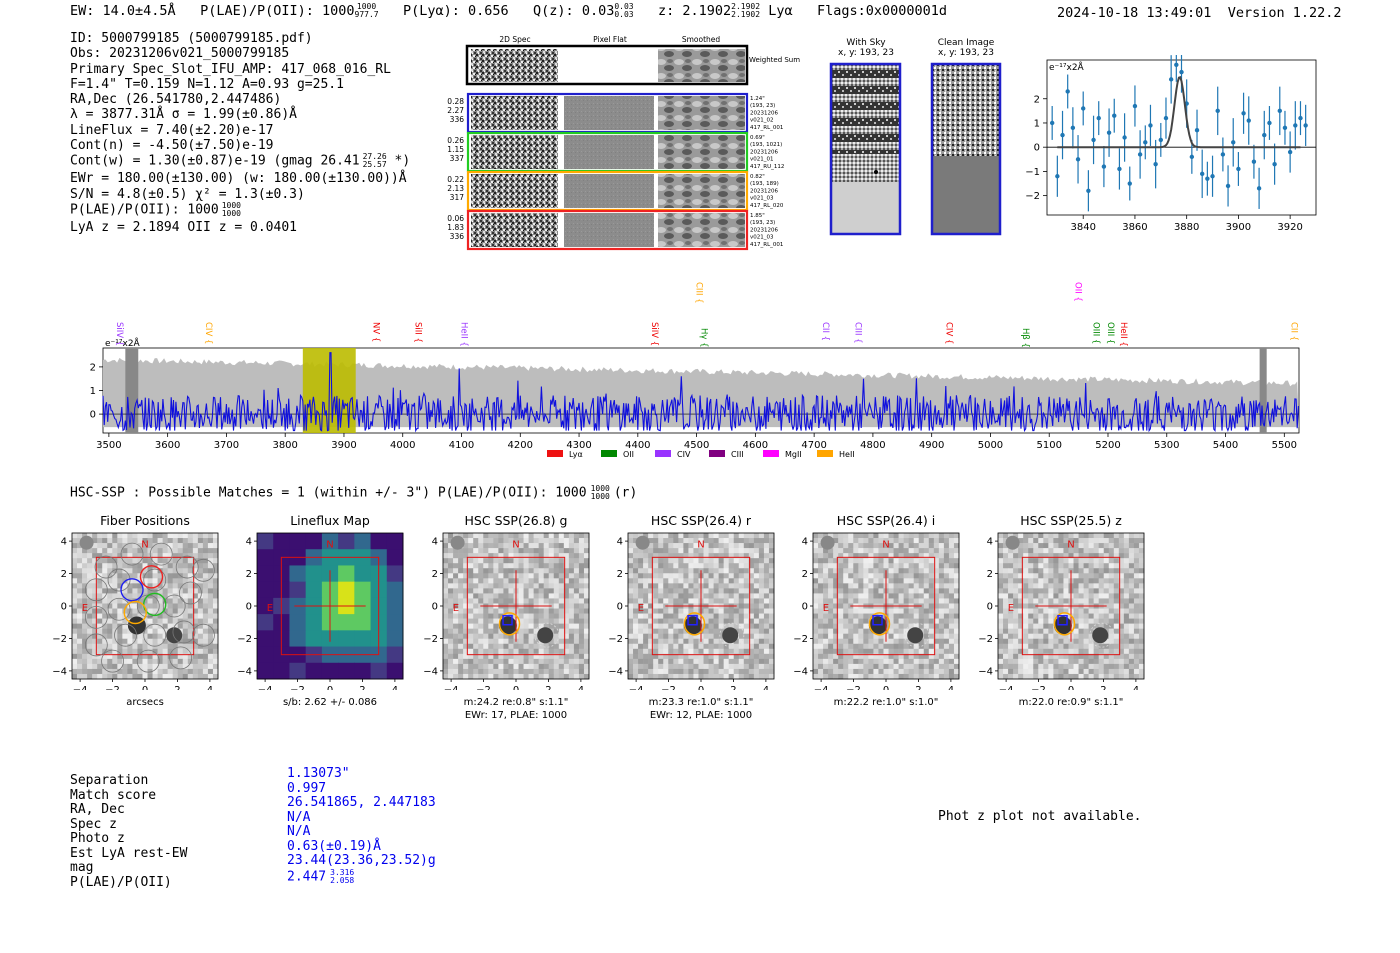 The width and height of the screenshot is (1400, 953). What do you see at coordinates (64, 542) in the screenshot?
I see `panel-ytick-label: 4` at bounding box center [64, 542].